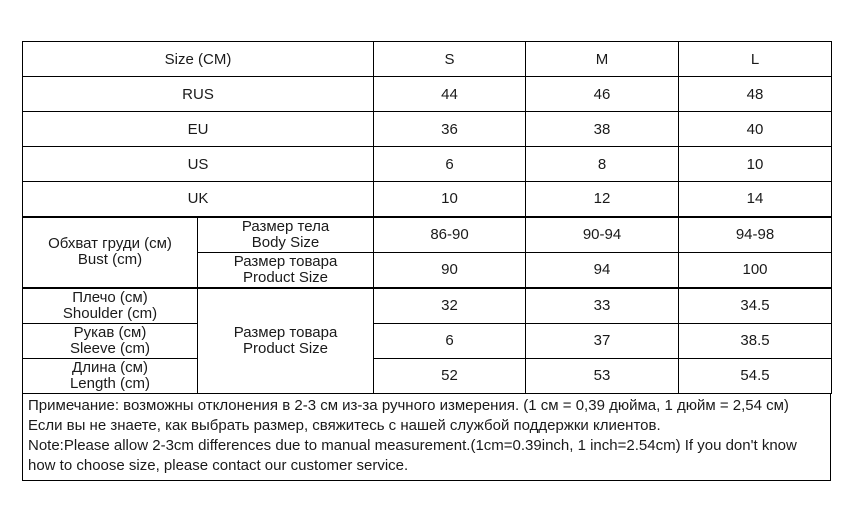 This screenshot has width=861, height=506. I want to click on sleeve-label-cell: Рукав (см) Sleeve (cm), so click(110, 340).